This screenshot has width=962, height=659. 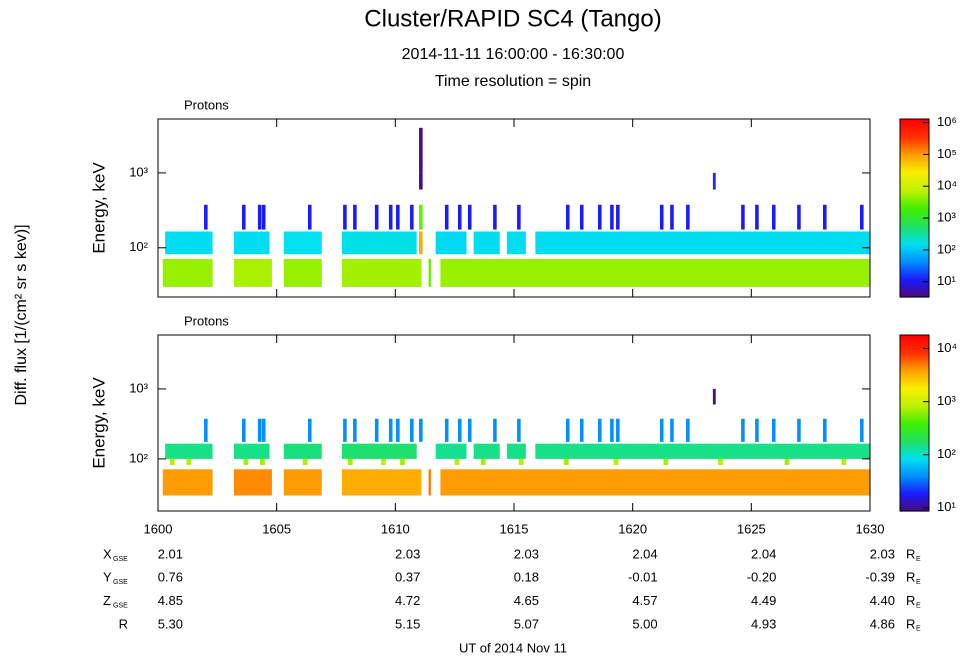 I want to click on orbit-unit-sub: E, so click(x=918, y=605).